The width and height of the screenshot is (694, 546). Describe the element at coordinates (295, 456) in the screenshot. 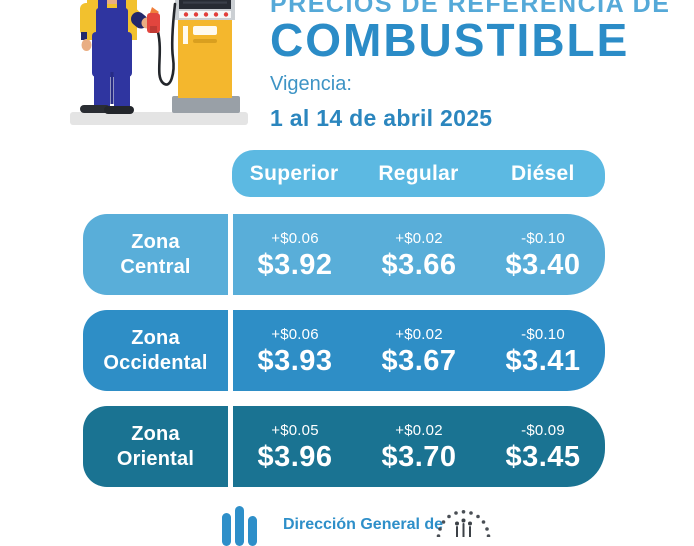

I see `price-value: $3.96` at that location.